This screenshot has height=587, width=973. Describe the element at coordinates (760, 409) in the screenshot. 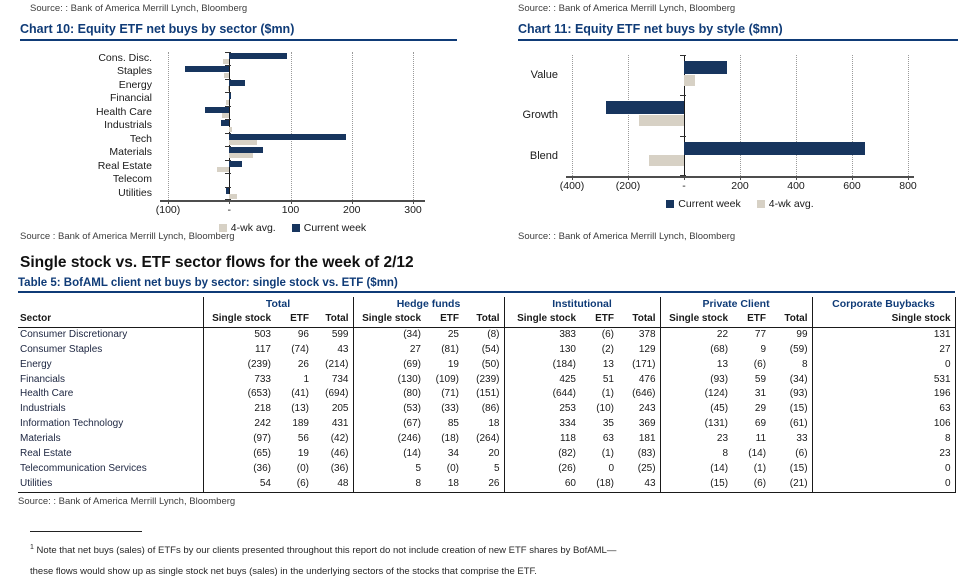

I see `value-cell: 29` at that location.